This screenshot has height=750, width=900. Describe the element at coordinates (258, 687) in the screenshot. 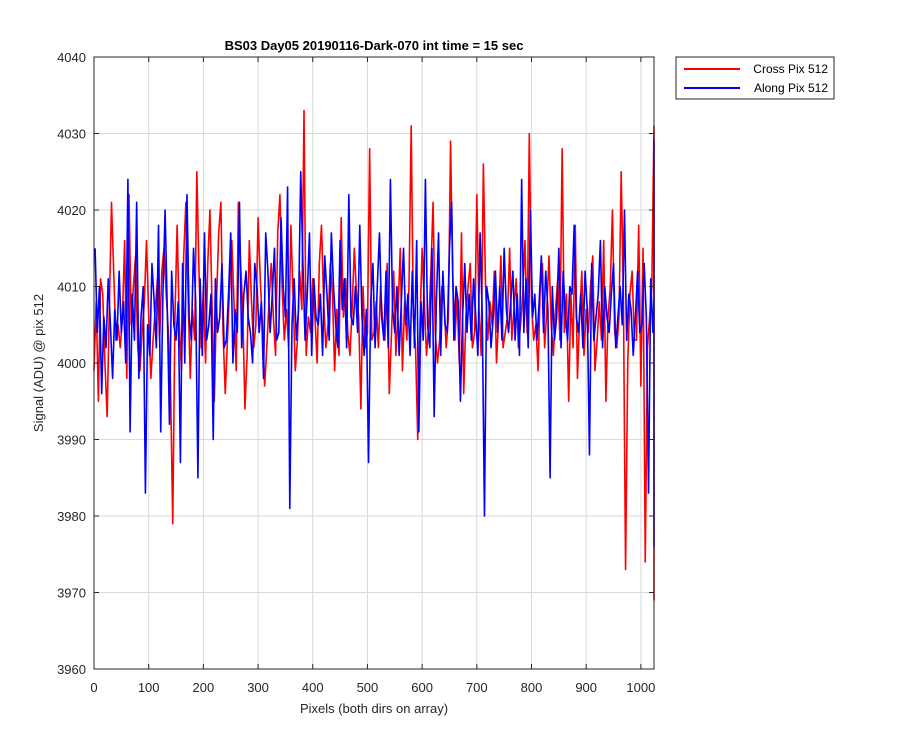

I see `x-tick-label: 300` at that location.